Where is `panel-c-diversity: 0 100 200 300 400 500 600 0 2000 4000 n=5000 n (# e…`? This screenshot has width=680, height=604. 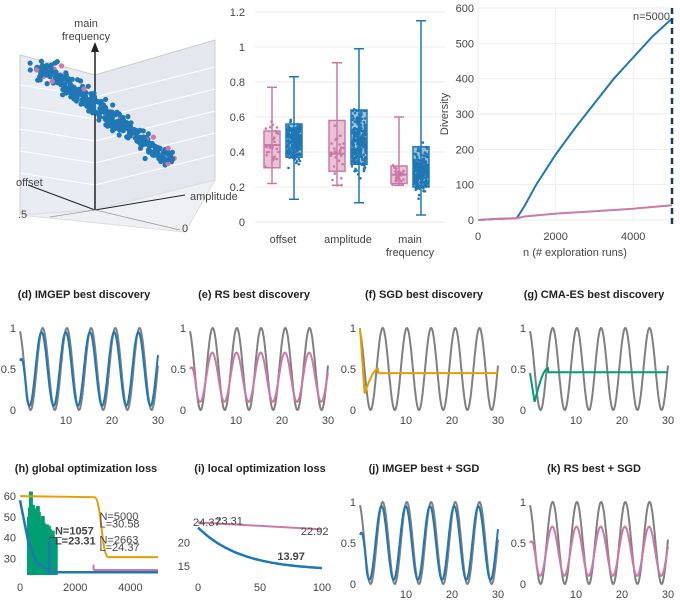 panel-c-diversity: 0 100 200 300 400 500 600 0 2000 4000 n=5000 n (# e… is located at coordinates (556, 131).